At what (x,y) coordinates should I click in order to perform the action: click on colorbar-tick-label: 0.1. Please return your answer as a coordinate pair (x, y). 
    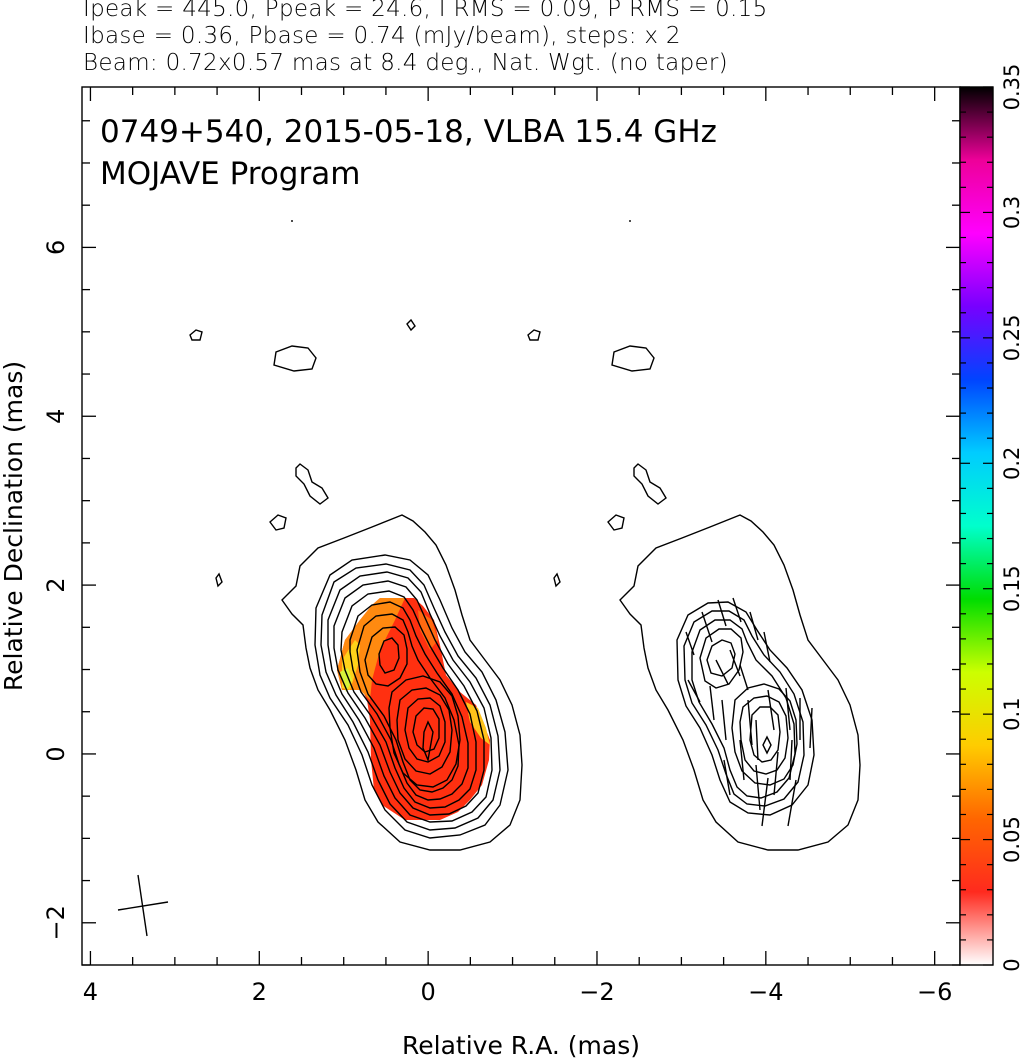
    Looking at the image, I should click on (1010, 713).